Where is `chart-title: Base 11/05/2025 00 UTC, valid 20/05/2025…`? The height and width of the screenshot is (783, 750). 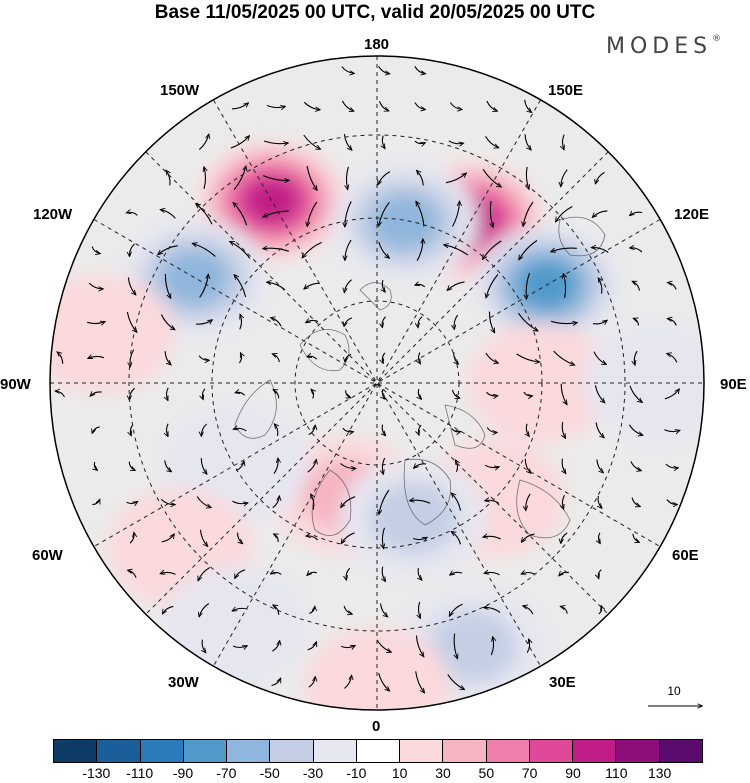 chart-title: Base 11/05/2025 00 UTC, valid 20/05/2025… is located at coordinates (375, 12).